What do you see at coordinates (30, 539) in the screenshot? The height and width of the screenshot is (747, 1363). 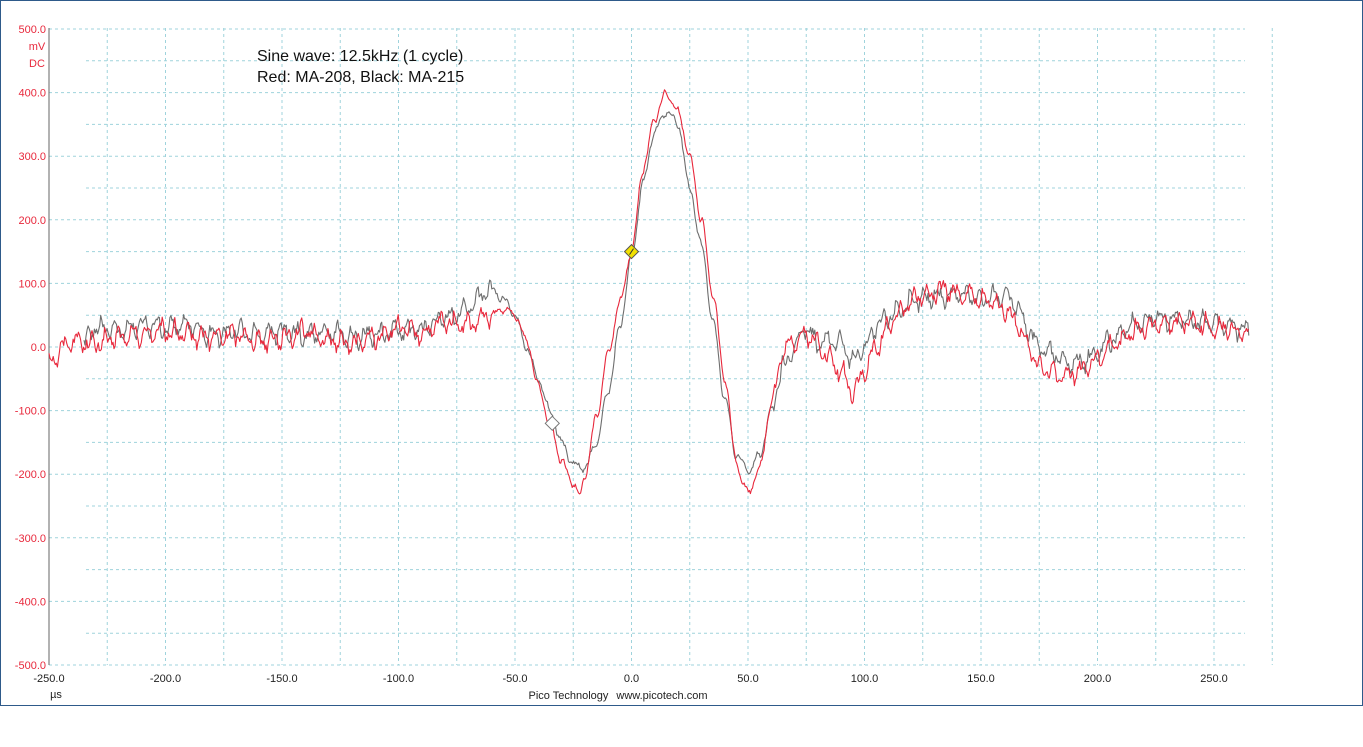 I see `y-tick-label: -300.0` at bounding box center [30, 539].